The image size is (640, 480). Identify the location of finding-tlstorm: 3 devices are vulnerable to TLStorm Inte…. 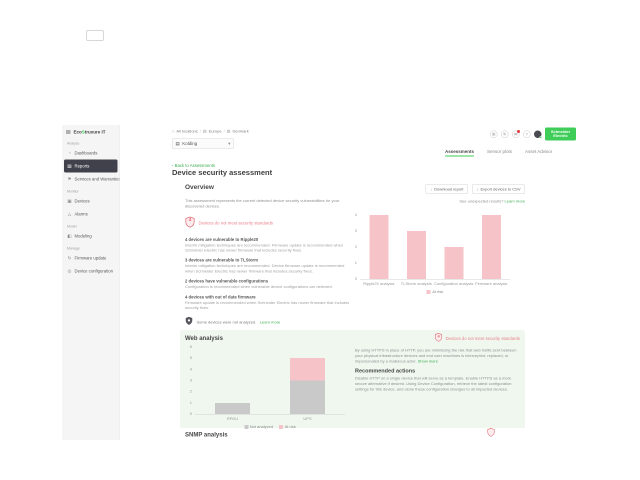
(265, 265).